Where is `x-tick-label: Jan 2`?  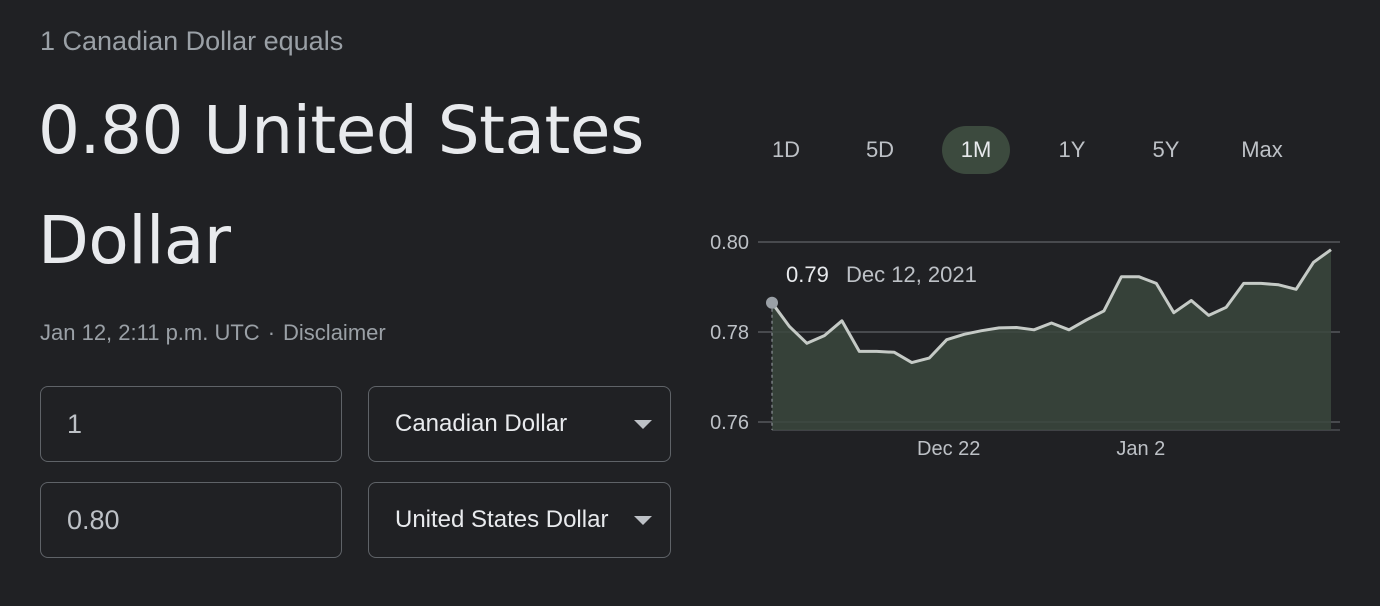
x-tick-label: Jan 2 is located at coordinates (1140, 449).